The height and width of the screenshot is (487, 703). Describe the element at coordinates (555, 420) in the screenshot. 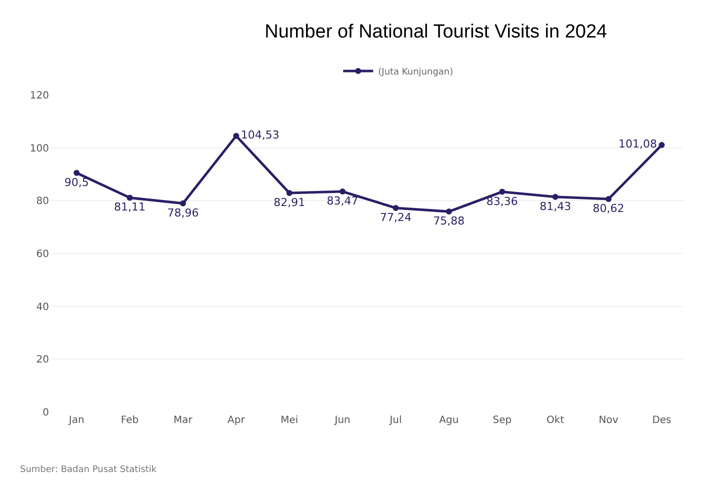

I see `x-tick-label: Okt` at that location.